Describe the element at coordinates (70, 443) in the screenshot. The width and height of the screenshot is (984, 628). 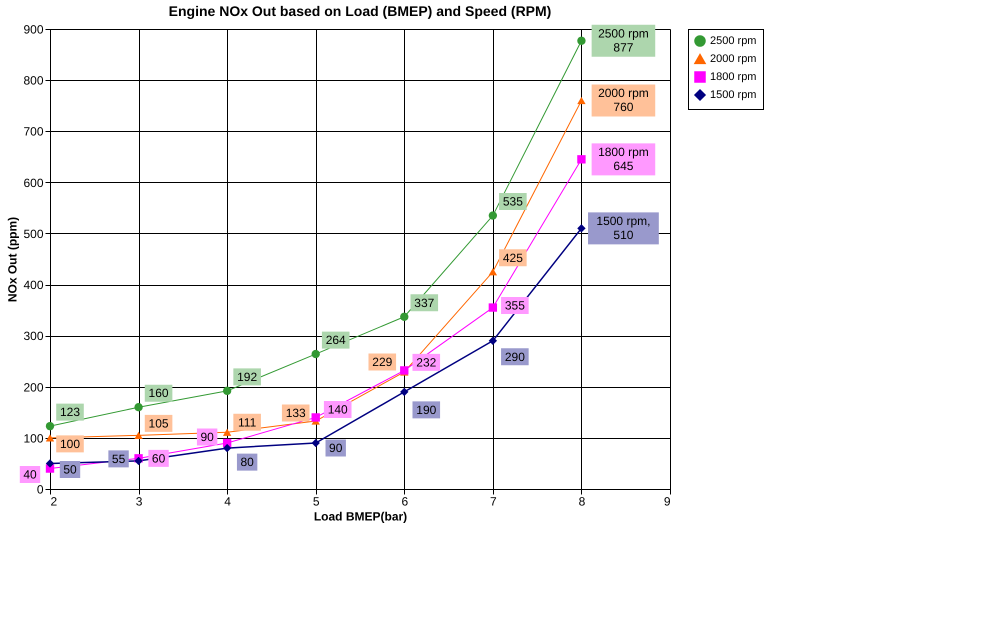
I see `data-label: 100` at that location.